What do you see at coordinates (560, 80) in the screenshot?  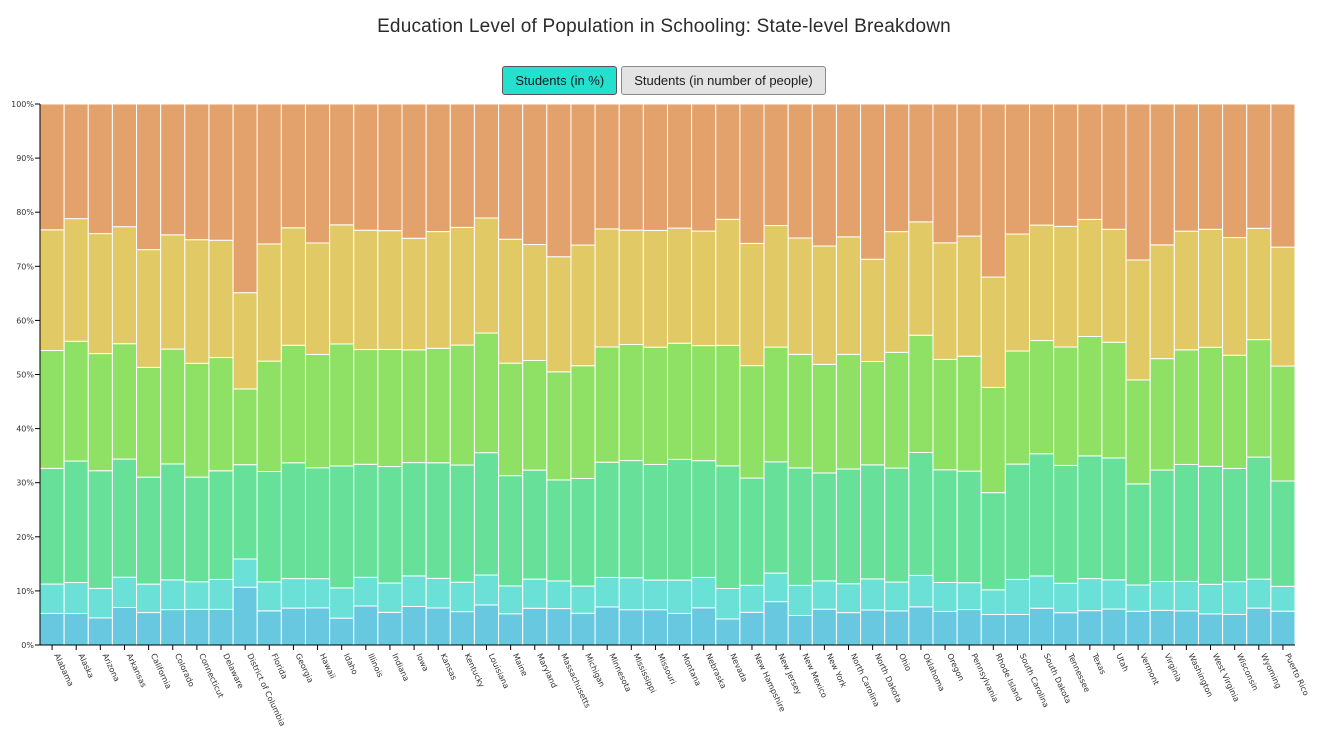 I see `percent-view-button: Students (in %)` at bounding box center [560, 80].